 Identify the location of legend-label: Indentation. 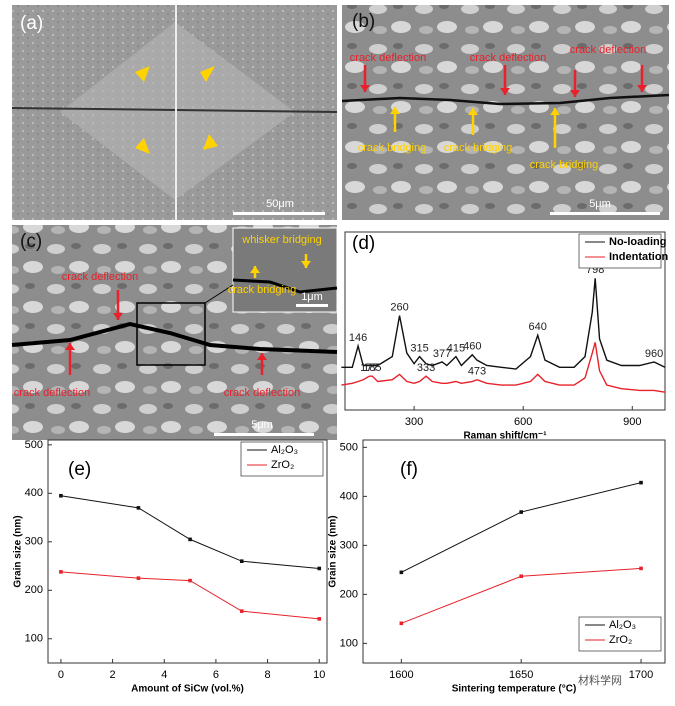
(639, 257).